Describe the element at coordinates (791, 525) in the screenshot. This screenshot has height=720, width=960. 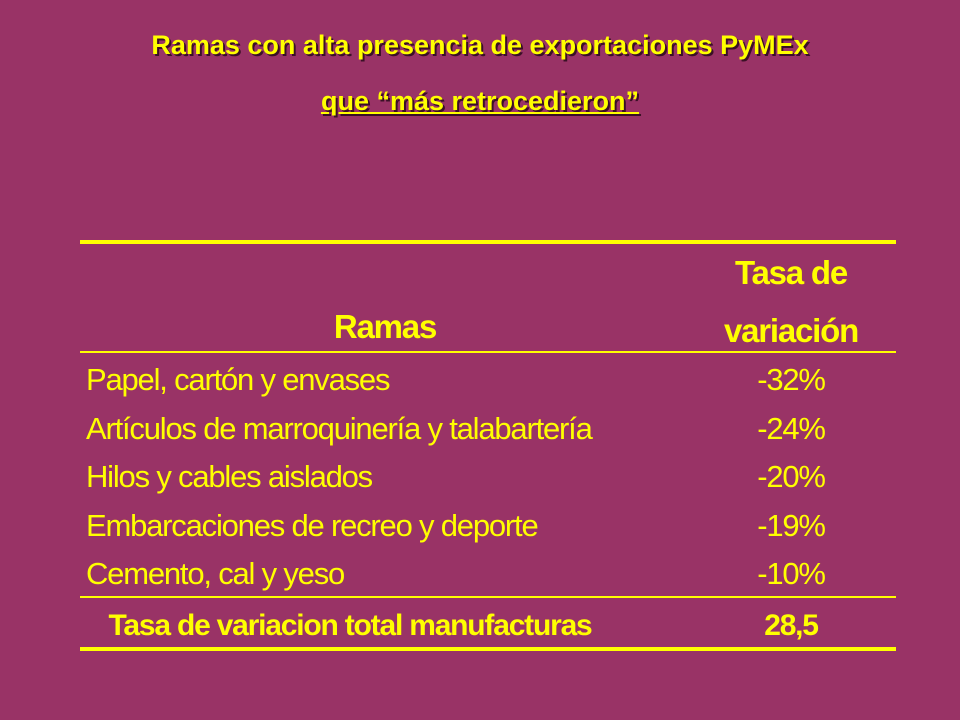
I see `row-value: -19%` at that location.